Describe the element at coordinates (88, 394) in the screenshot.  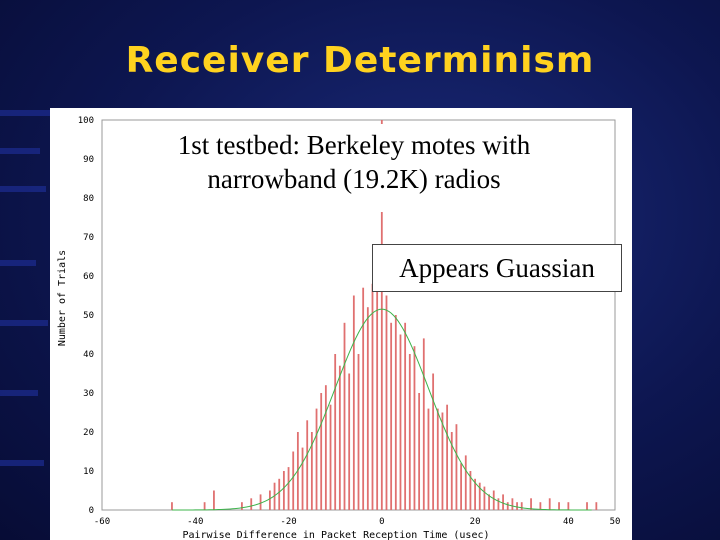
I see `y-tick-label: 30` at that location.